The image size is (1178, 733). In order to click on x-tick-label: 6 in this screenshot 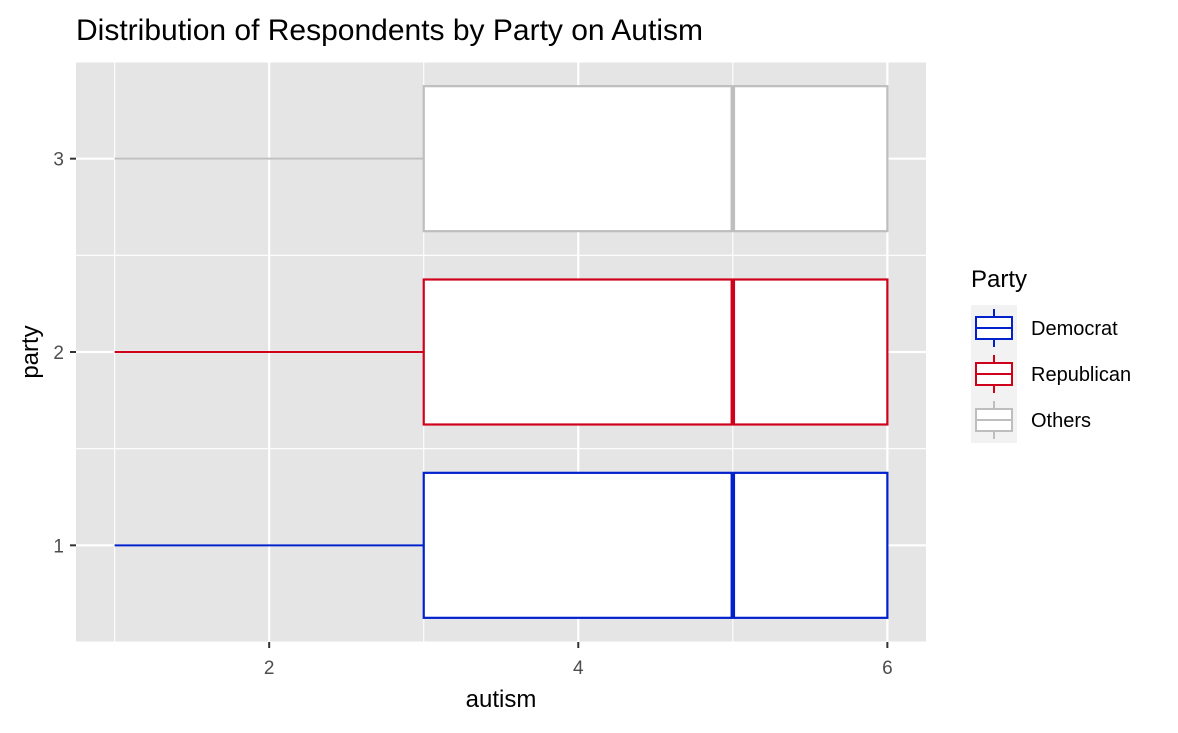, I will do `click(887, 668)`.